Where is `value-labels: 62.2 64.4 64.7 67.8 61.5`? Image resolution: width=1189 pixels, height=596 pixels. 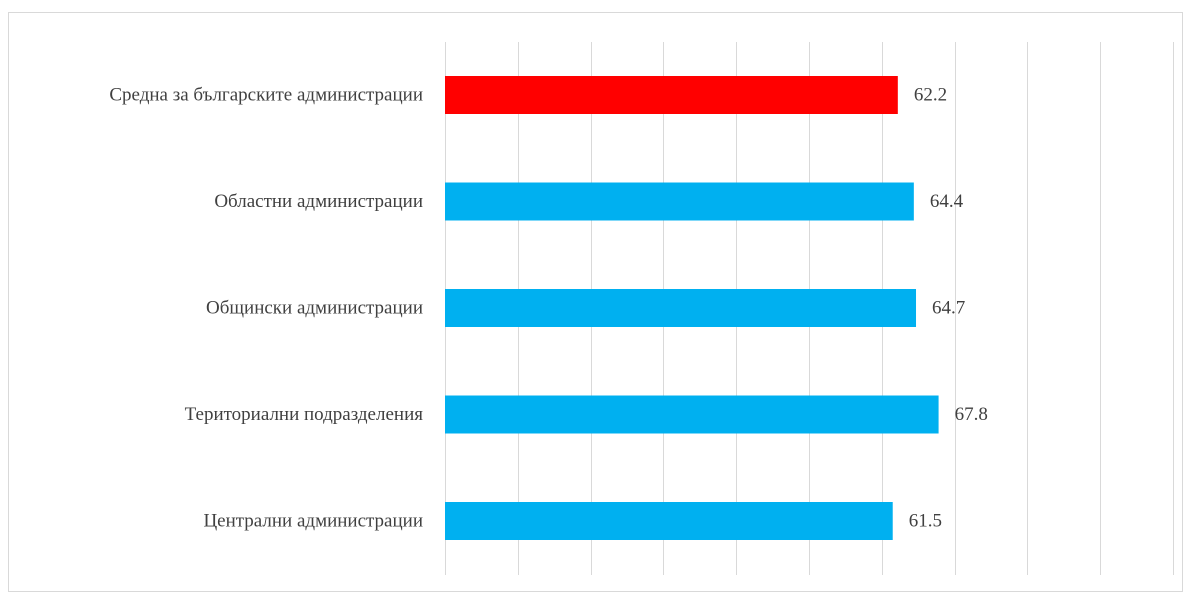
value-labels: 62.2 64.4 64.7 67.8 61.5 is located at coordinates (948, 308).